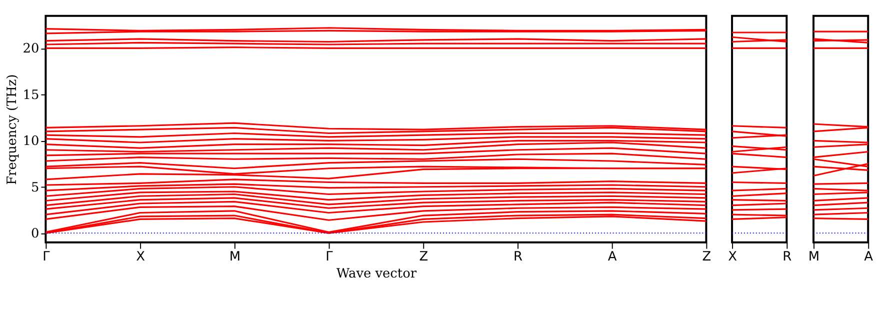 The image size is (884, 310). I want to click on x-axis-title: Wave vector, so click(377, 274).